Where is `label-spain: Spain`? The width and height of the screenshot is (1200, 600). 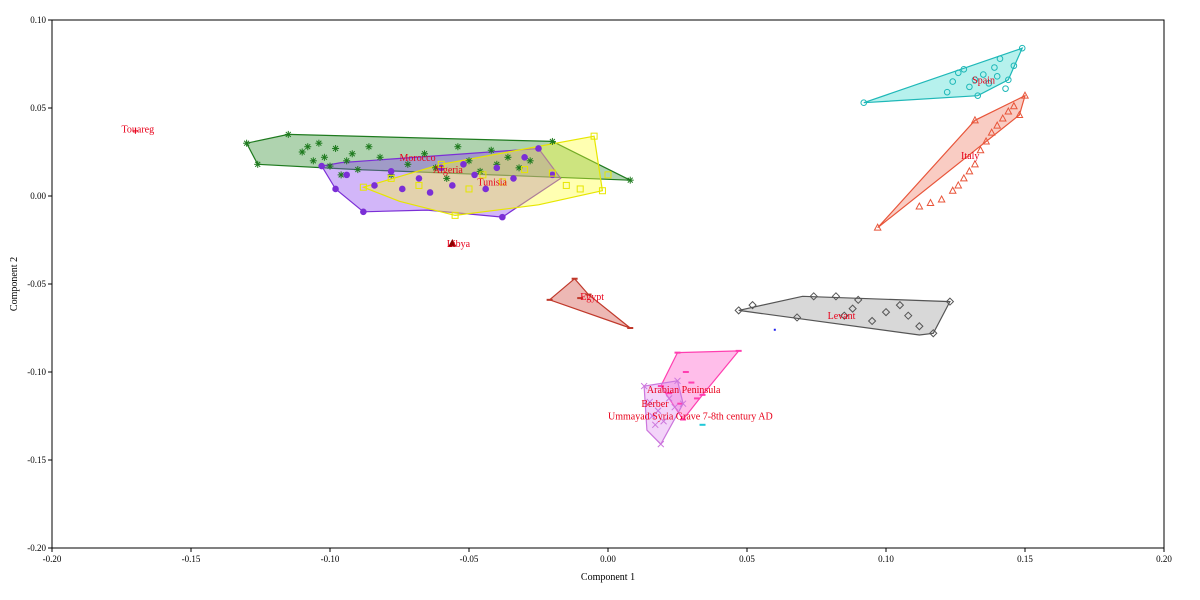 label-spain: Spain is located at coordinates (983, 80).